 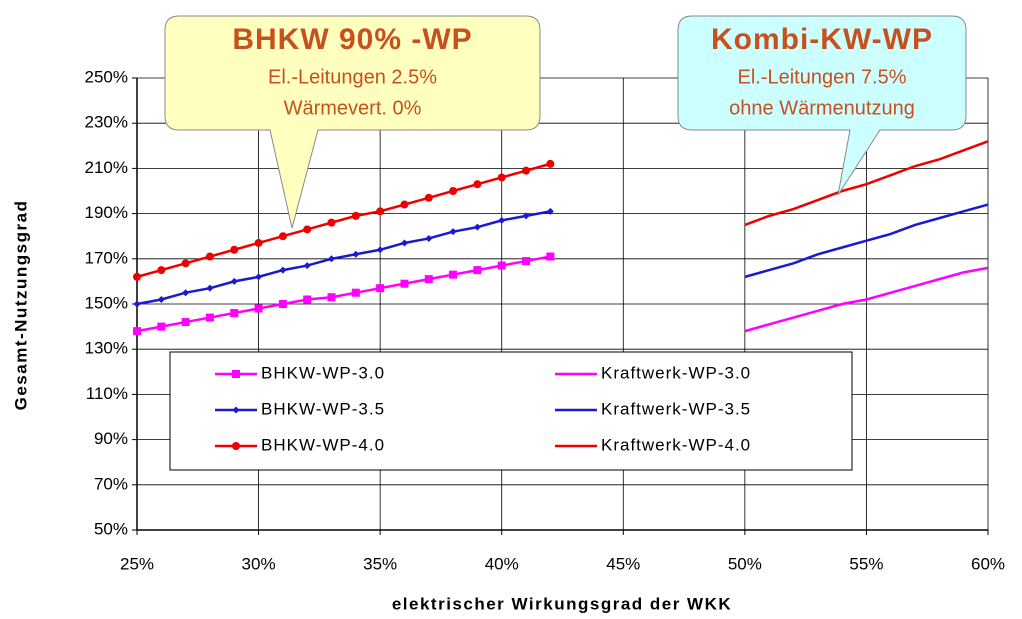 I want to click on callout-text: El.-Leitungen 7.5%, so click(x=821, y=77).